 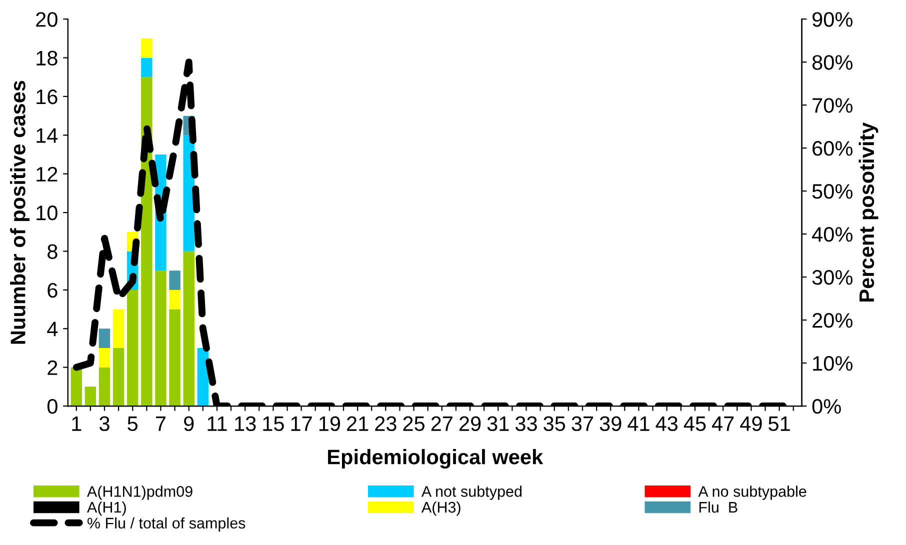 What do you see at coordinates (723, 423) in the screenshot?
I see `x-tick-label: 47` at bounding box center [723, 423].